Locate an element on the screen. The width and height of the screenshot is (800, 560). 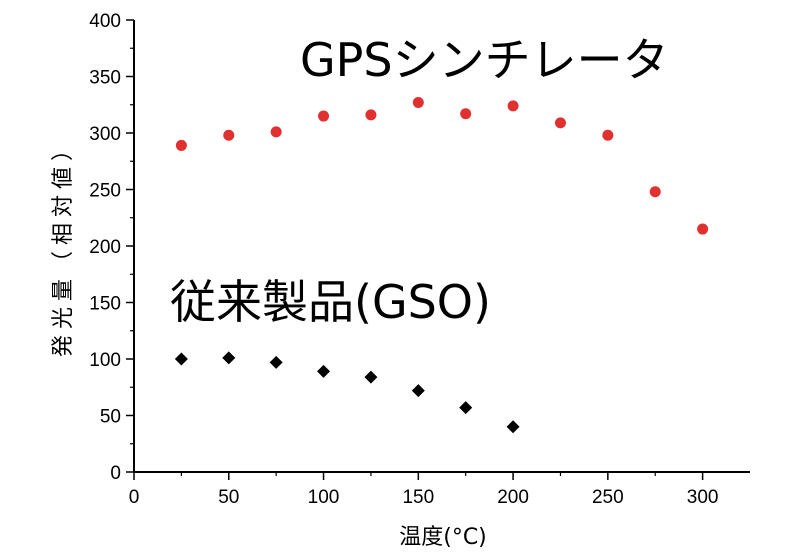
y-tick-label: 0 is located at coordinates (115, 473).